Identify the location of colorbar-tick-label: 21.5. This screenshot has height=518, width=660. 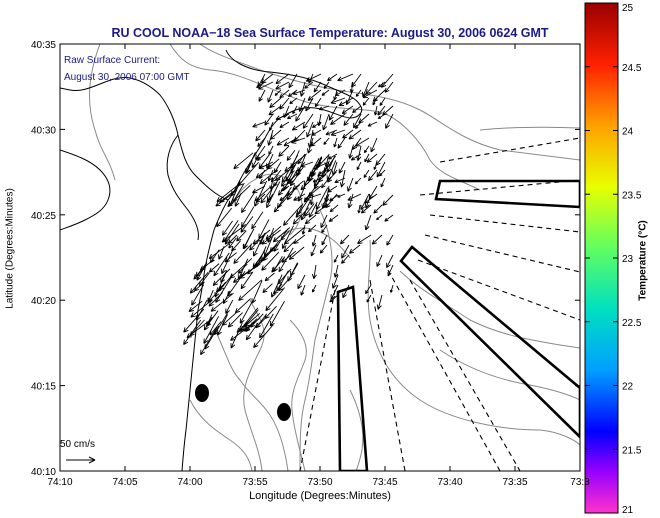
(632, 450).